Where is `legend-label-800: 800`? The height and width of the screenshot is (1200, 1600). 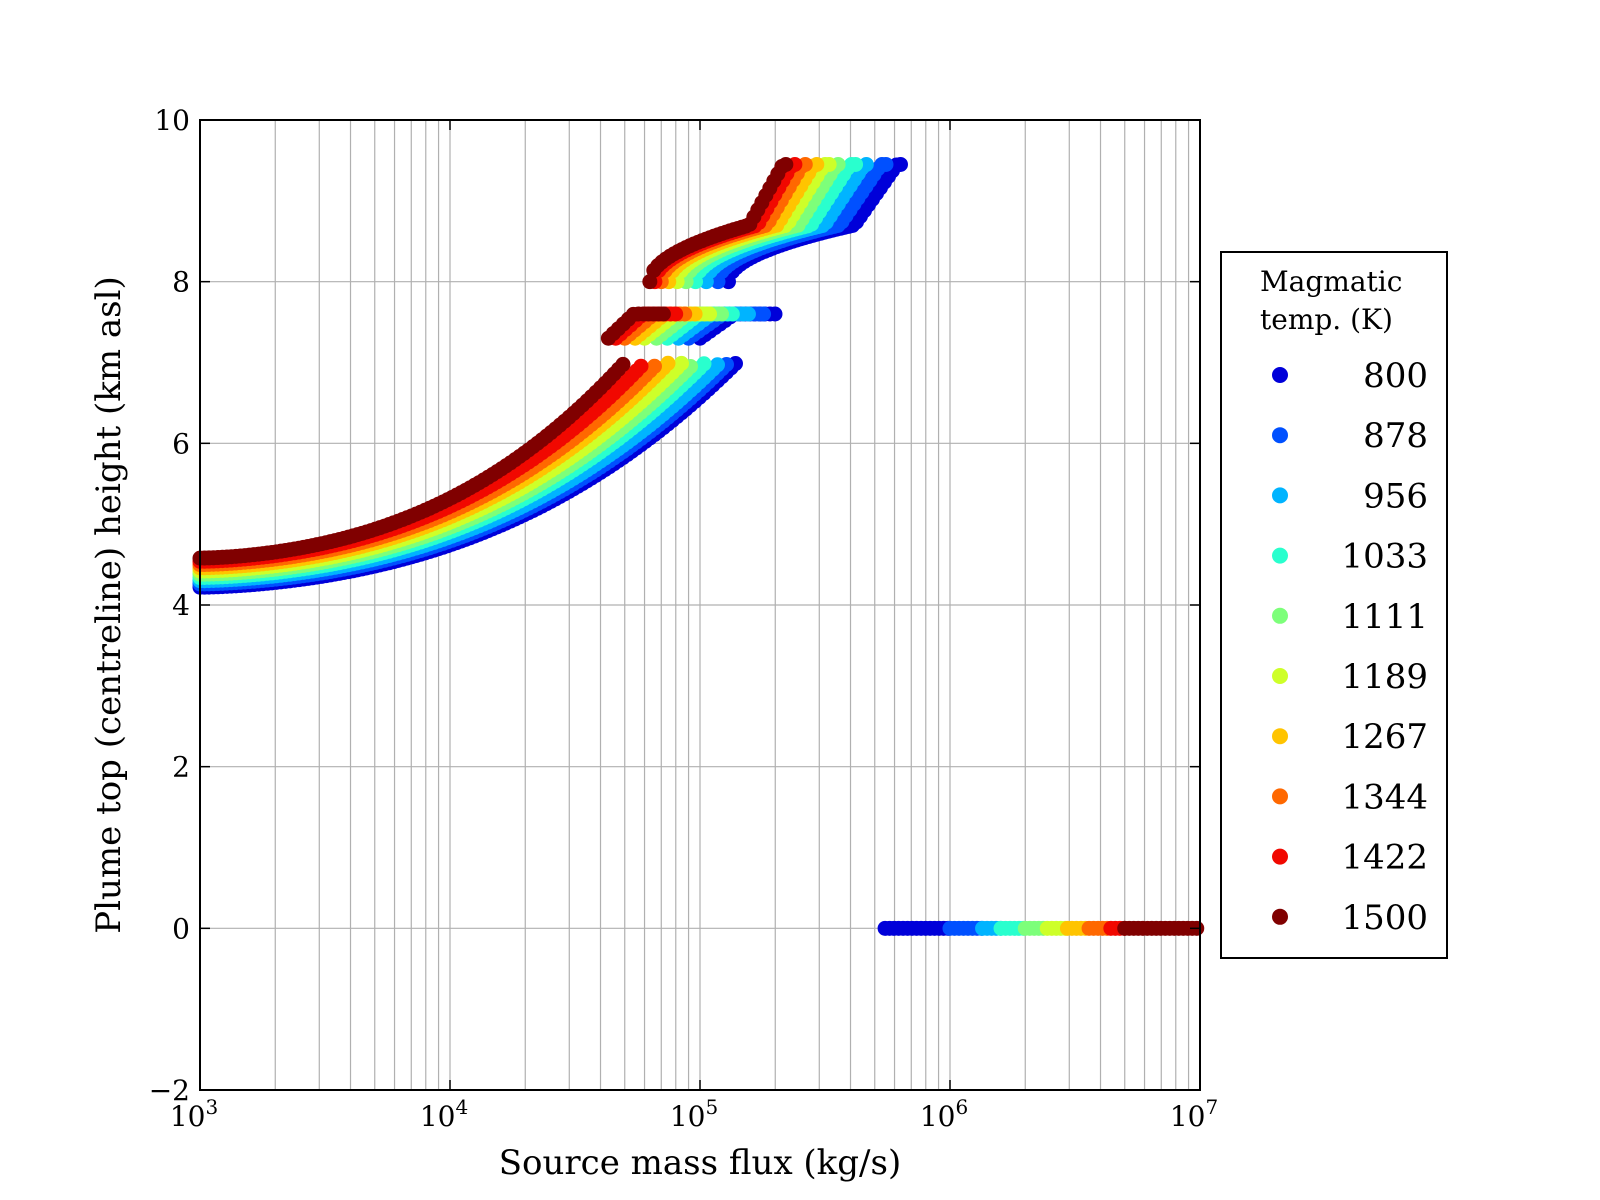 legend-label-800: 800 is located at coordinates (1395, 376).